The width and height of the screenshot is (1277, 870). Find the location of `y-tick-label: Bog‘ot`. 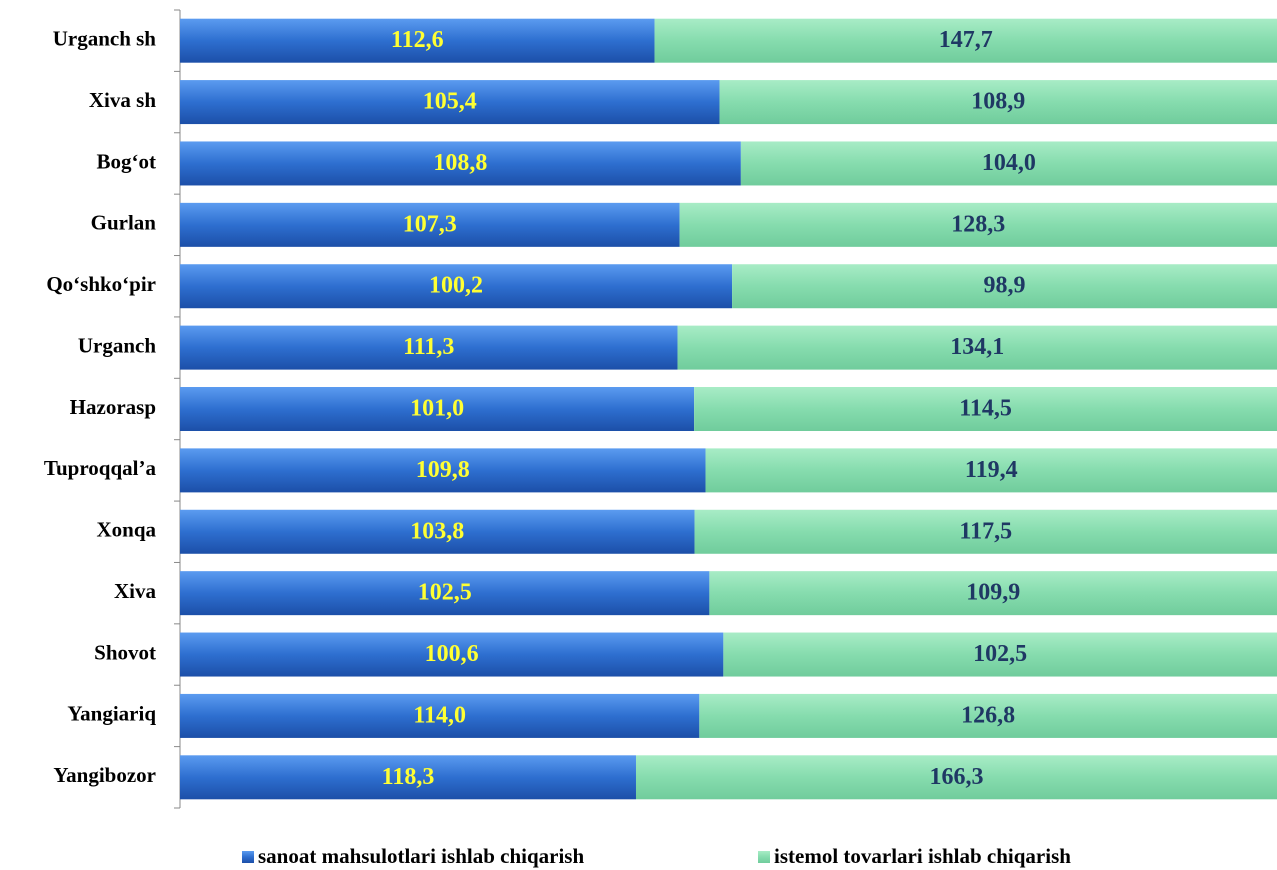

y-tick-label: Bog‘ot is located at coordinates (127, 161).